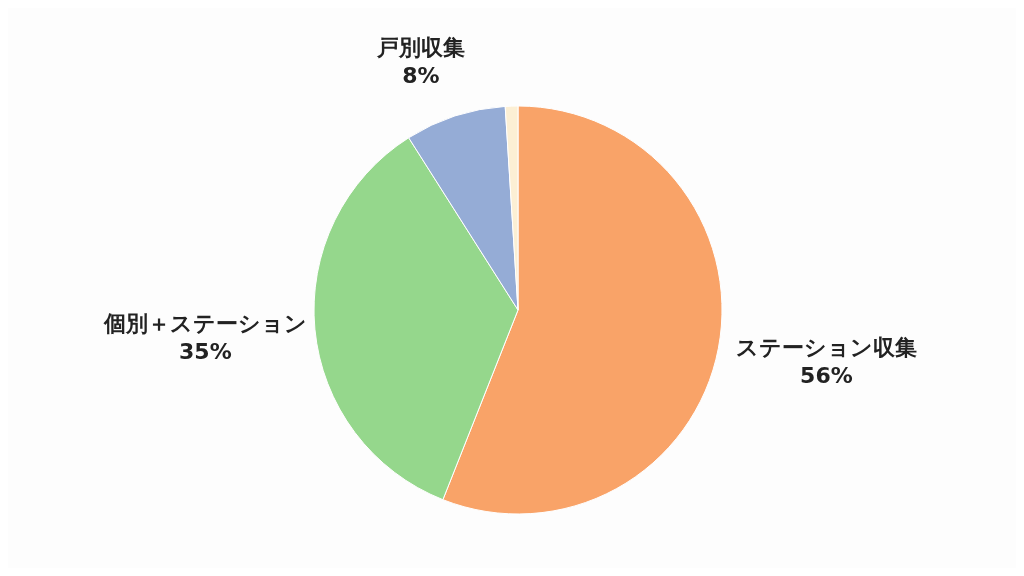 The width and height of the screenshot is (1024, 576). What do you see at coordinates (420, 47) in the screenshot?
I see `slice-label: 戸別収集` at bounding box center [420, 47].